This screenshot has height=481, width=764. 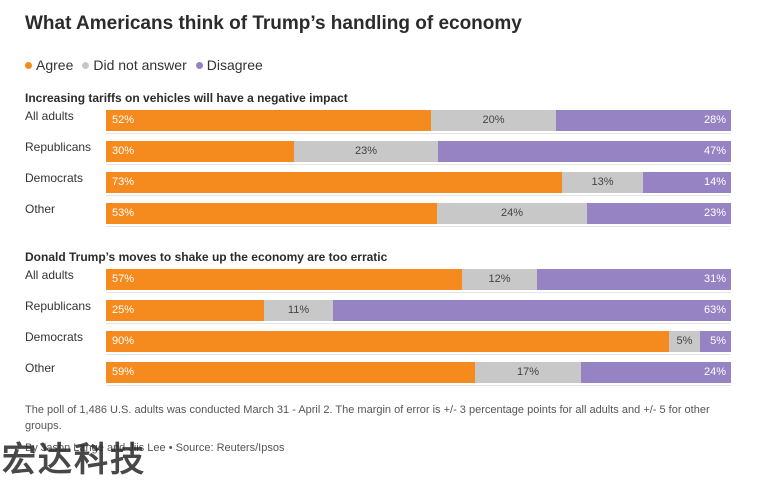 I want to click on bar-segment-did-not-answer: 11%, so click(x=298, y=310).